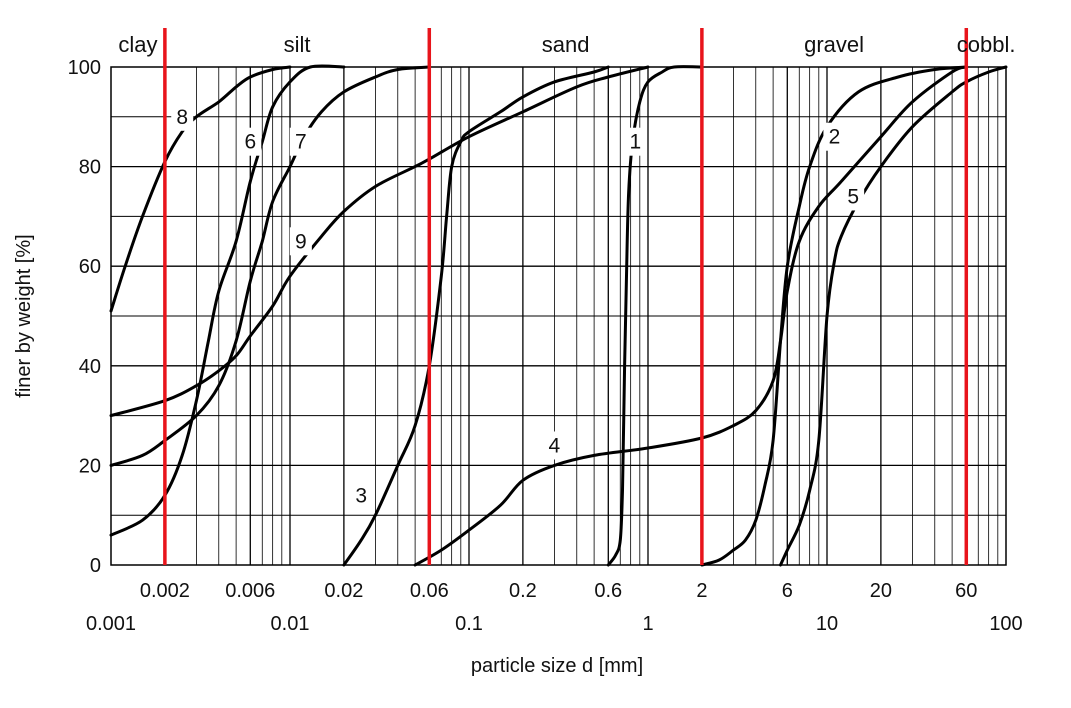  What do you see at coordinates (834, 44) in the screenshot?
I see `zone-label: gravel` at bounding box center [834, 44].